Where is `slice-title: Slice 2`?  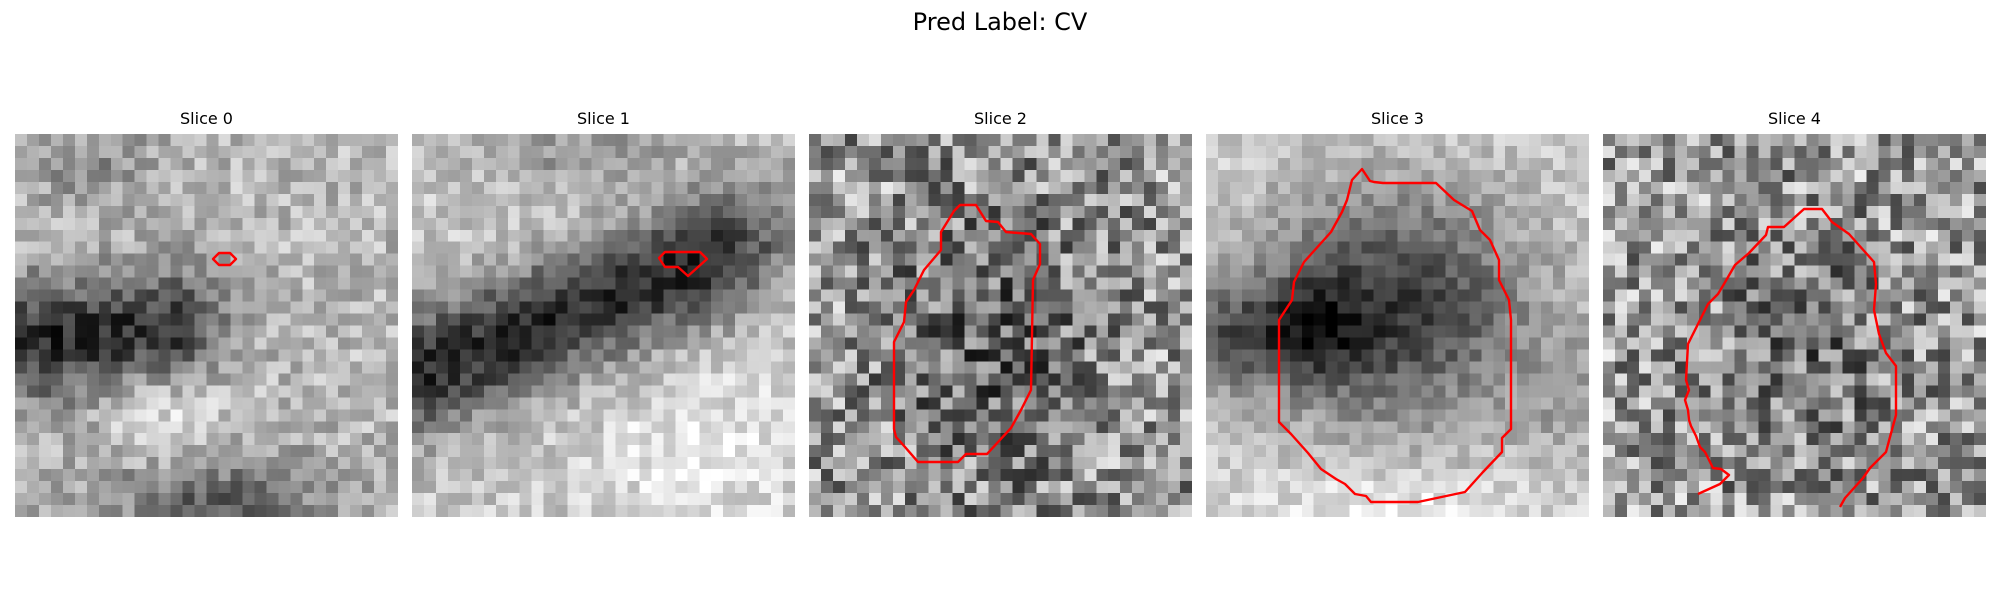 slice-title: Slice 2 is located at coordinates (1000, 118).